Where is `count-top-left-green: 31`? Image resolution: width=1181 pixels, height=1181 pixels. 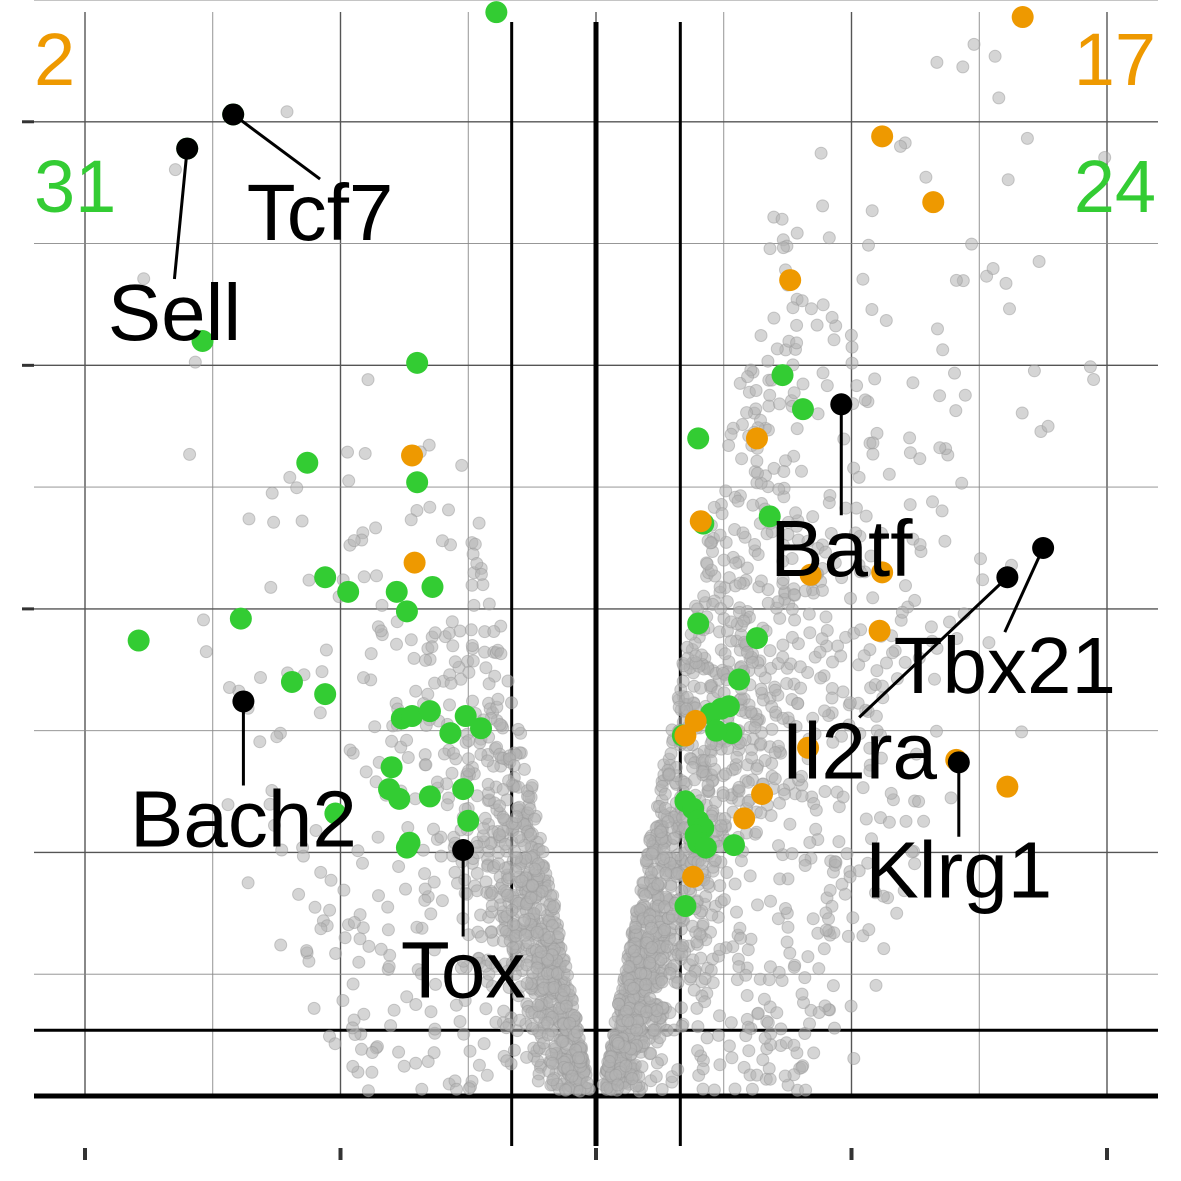
count-top-left-green: 31 is located at coordinates (75, 186).